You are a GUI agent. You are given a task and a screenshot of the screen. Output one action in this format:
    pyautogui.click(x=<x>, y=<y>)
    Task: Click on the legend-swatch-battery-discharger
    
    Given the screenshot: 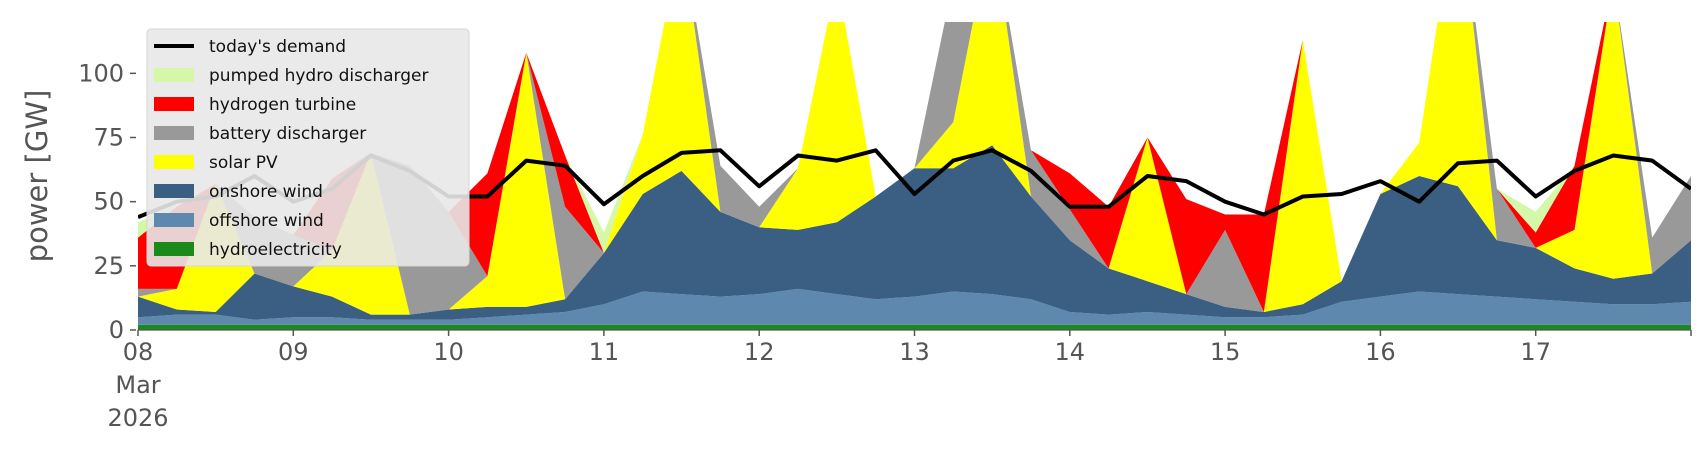 What is the action you would take?
    pyautogui.click(x=174, y=133)
    